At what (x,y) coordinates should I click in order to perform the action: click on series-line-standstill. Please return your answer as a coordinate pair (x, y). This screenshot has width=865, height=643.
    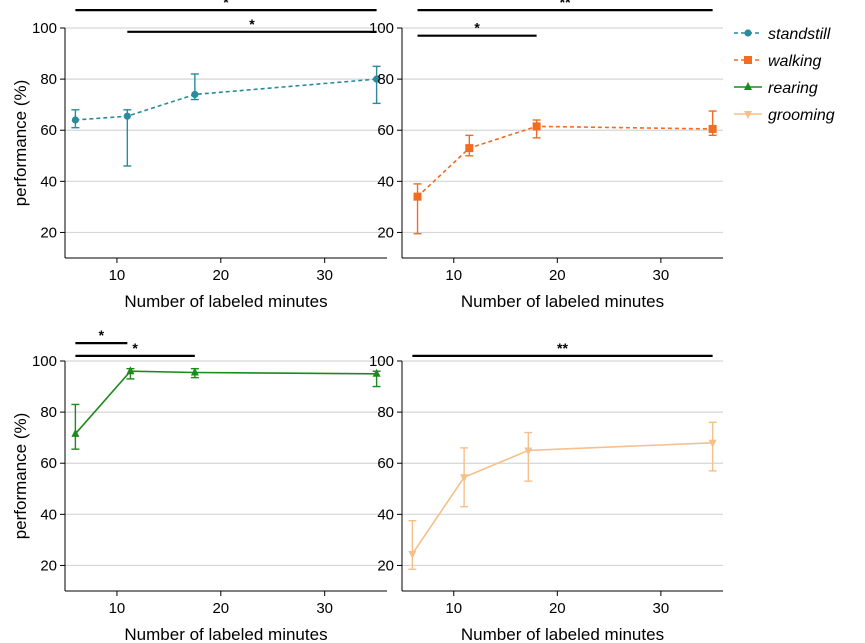
    Looking at the image, I should click on (226, 99).